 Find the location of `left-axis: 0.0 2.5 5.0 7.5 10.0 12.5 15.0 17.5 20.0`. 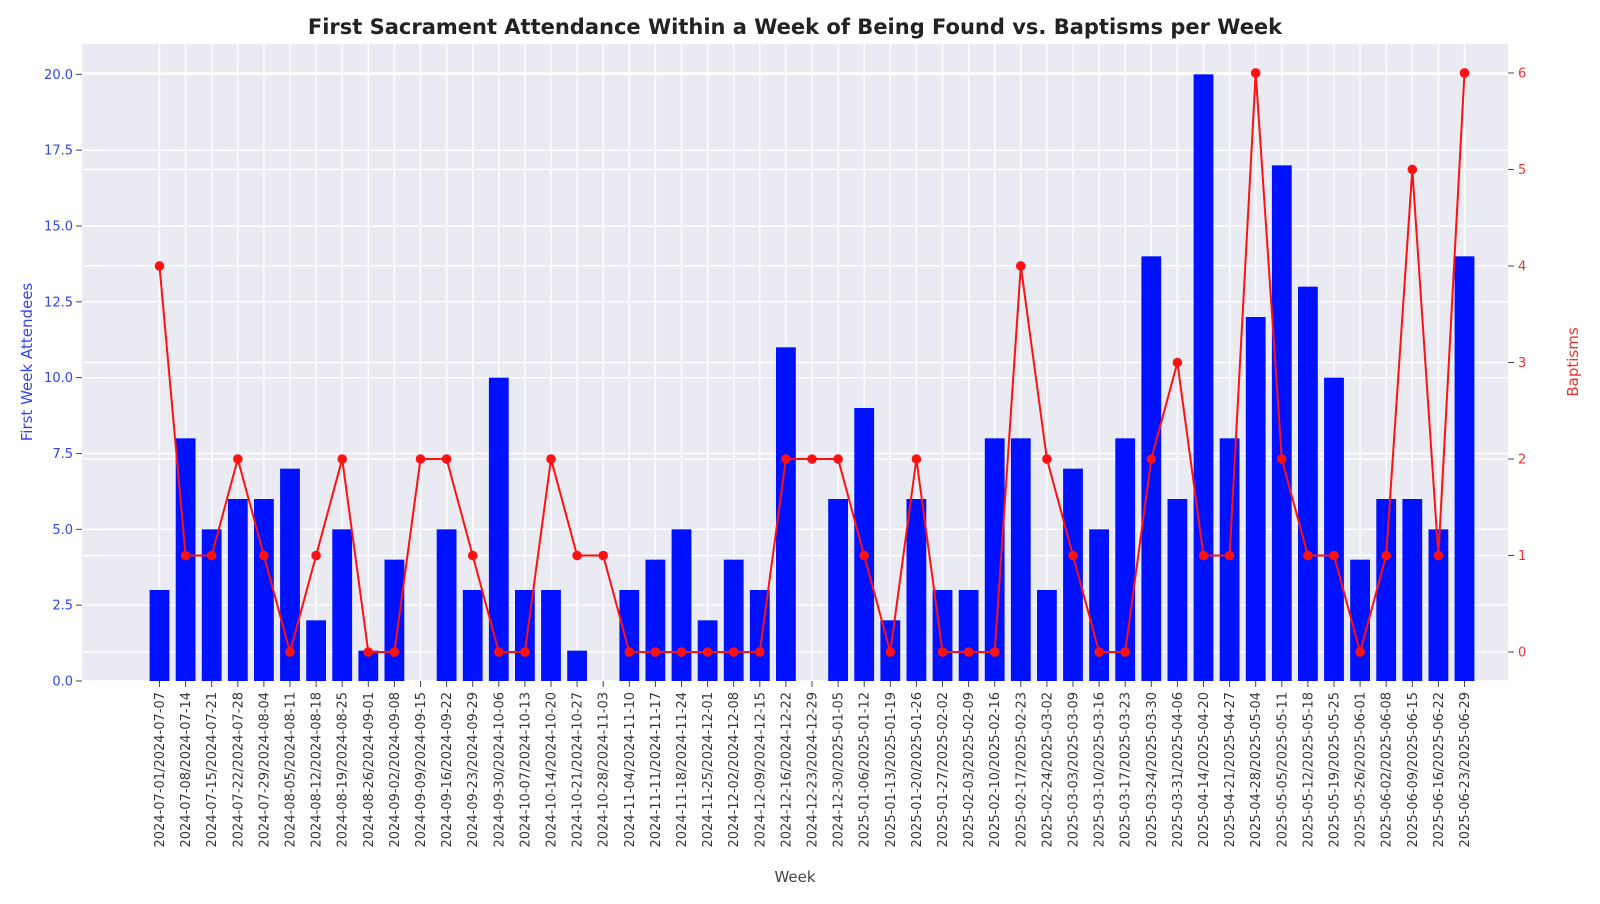

left-axis: 0.0 2.5 5.0 7.5 10.0 12.5 15.0 17.5 20.0 is located at coordinates (63, 379).